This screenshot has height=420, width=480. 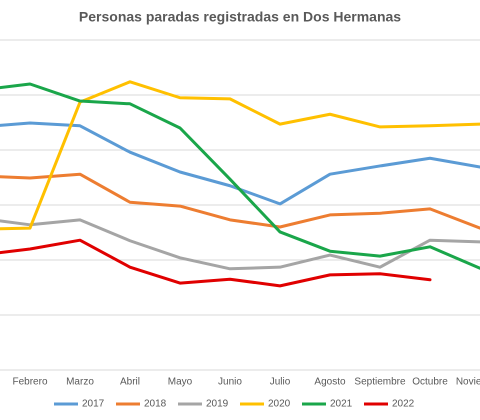 What do you see at coordinates (279, 404) in the screenshot?
I see `legend-label: 2020` at bounding box center [279, 404].